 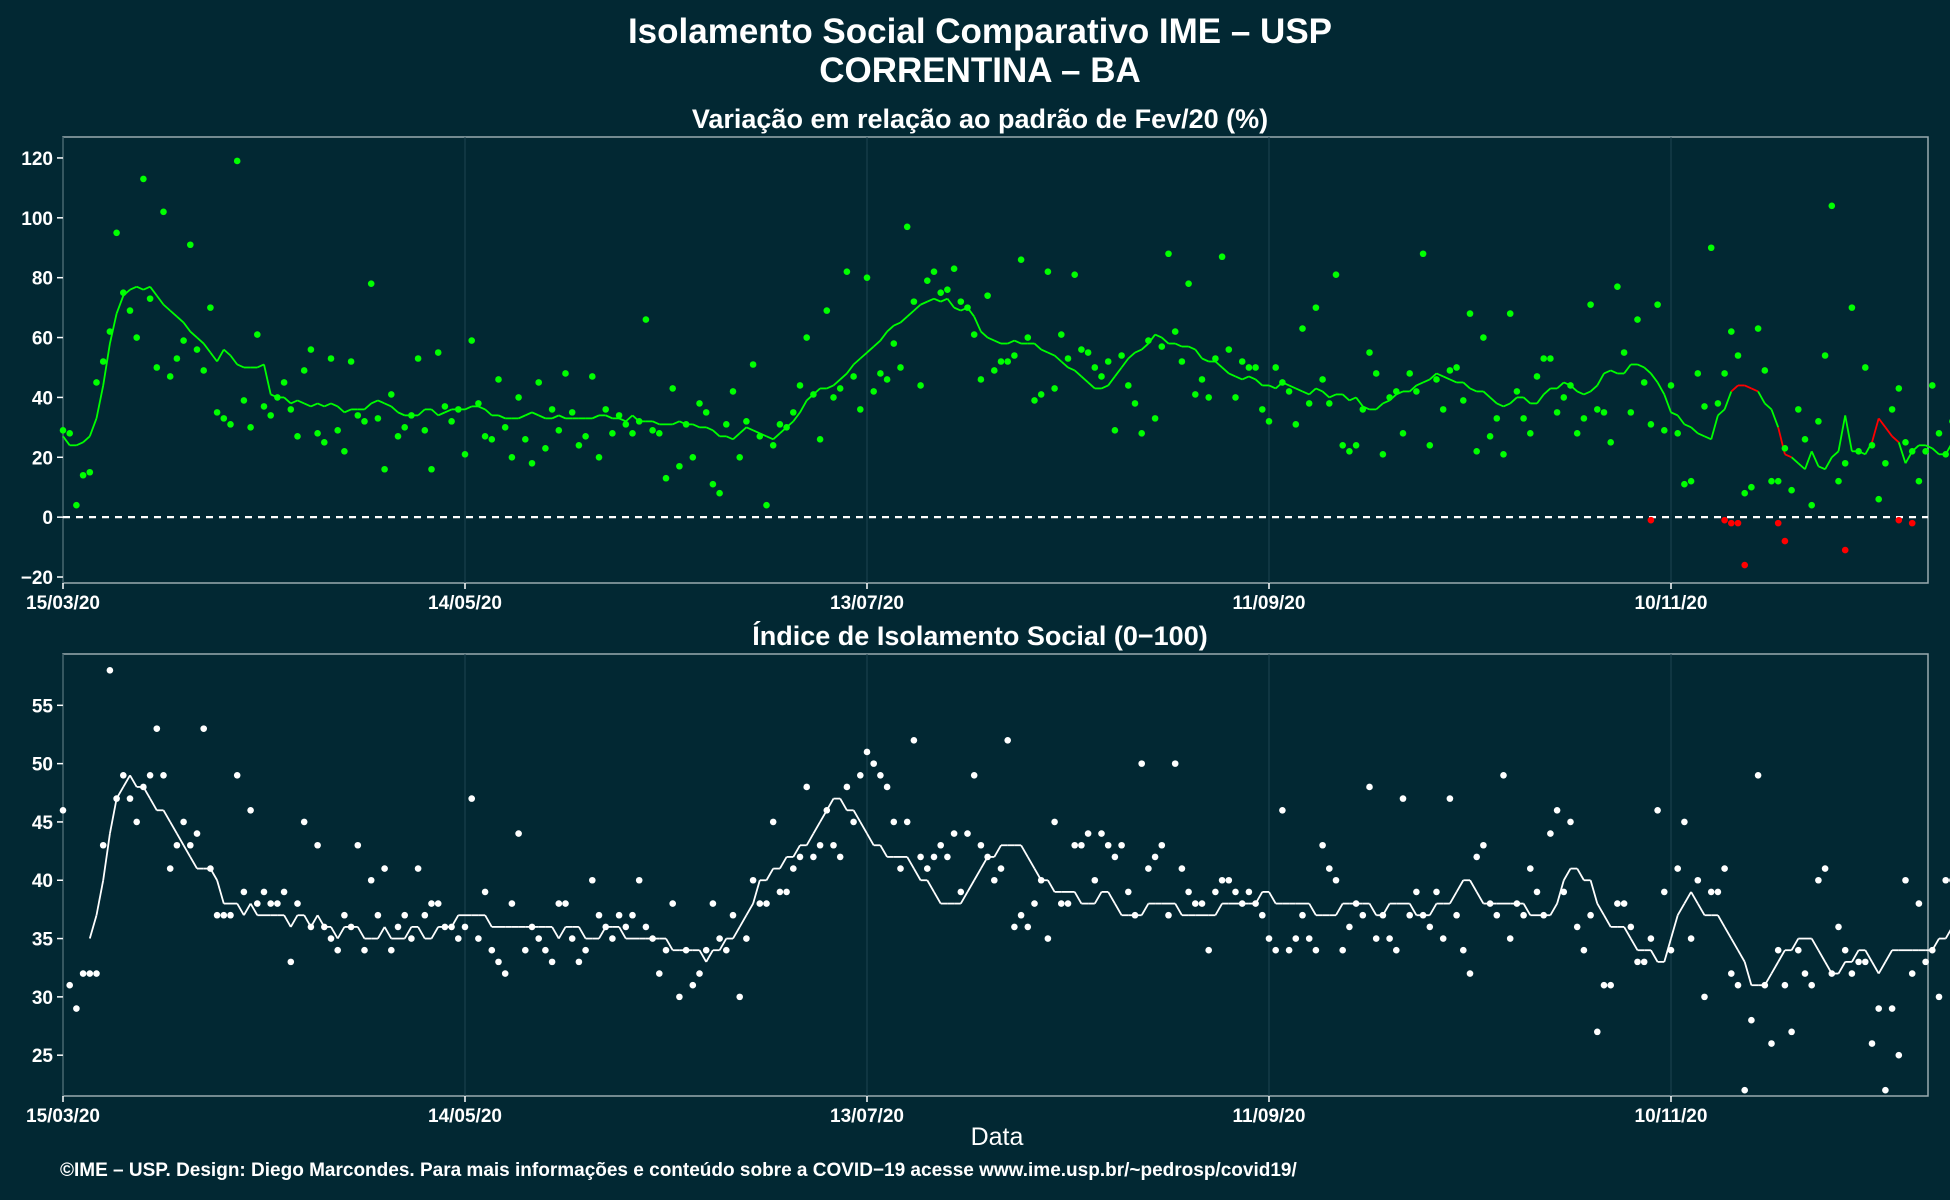 What do you see at coordinates (1785, 541) in the screenshot?
I see `negative-data-point` at bounding box center [1785, 541].